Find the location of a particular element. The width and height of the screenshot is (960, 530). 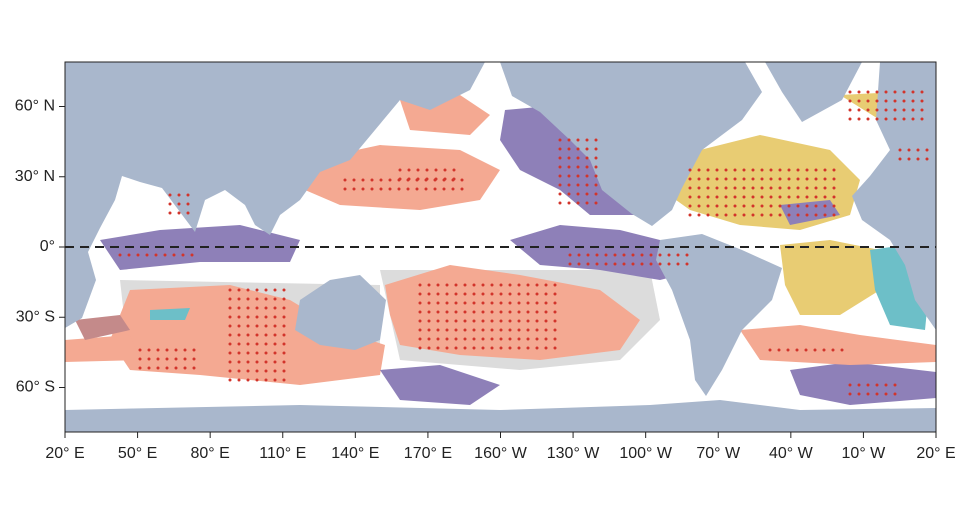

x-tick-label: 140° E is located at coordinates (355, 453).